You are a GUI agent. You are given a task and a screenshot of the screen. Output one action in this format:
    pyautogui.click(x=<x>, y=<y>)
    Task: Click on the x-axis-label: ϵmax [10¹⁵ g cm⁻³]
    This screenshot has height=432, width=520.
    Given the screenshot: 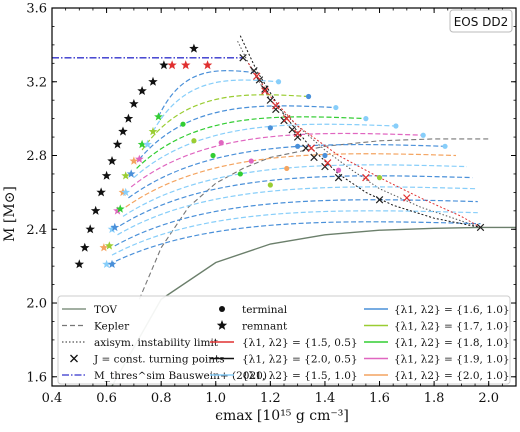 What is the action you would take?
    pyautogui.click(x=282, y=416)
    